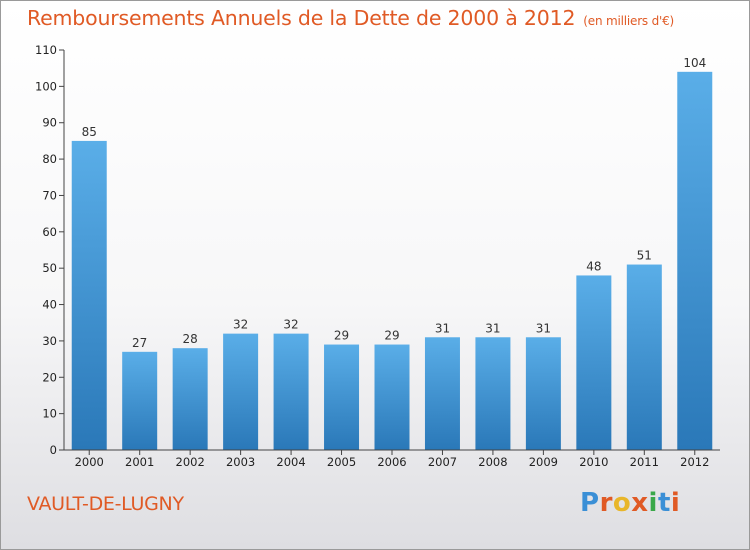 This screenshot has width=750, height=550. What do you see at coordinates (543, 393) in the screenshot?
I see `bar-2009` at bounding box center [543, 393].